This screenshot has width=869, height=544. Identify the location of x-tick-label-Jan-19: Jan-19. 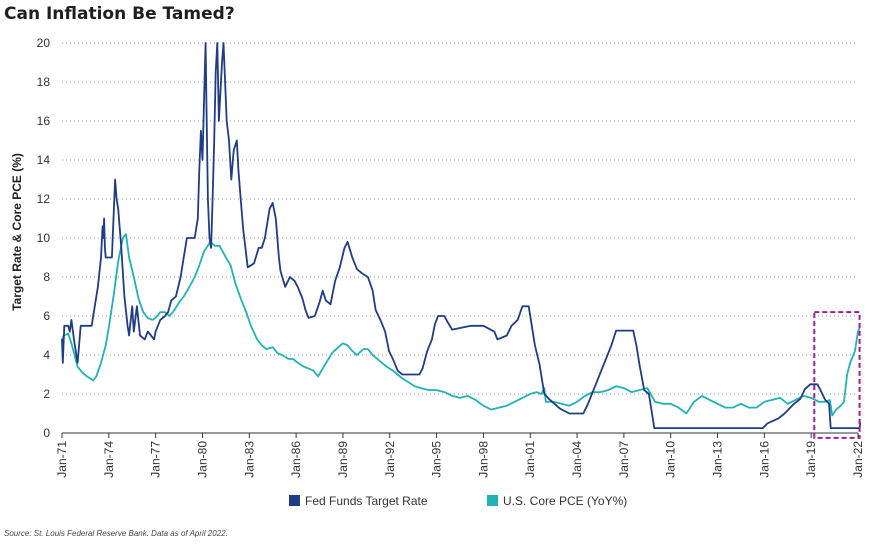
(811, 459).